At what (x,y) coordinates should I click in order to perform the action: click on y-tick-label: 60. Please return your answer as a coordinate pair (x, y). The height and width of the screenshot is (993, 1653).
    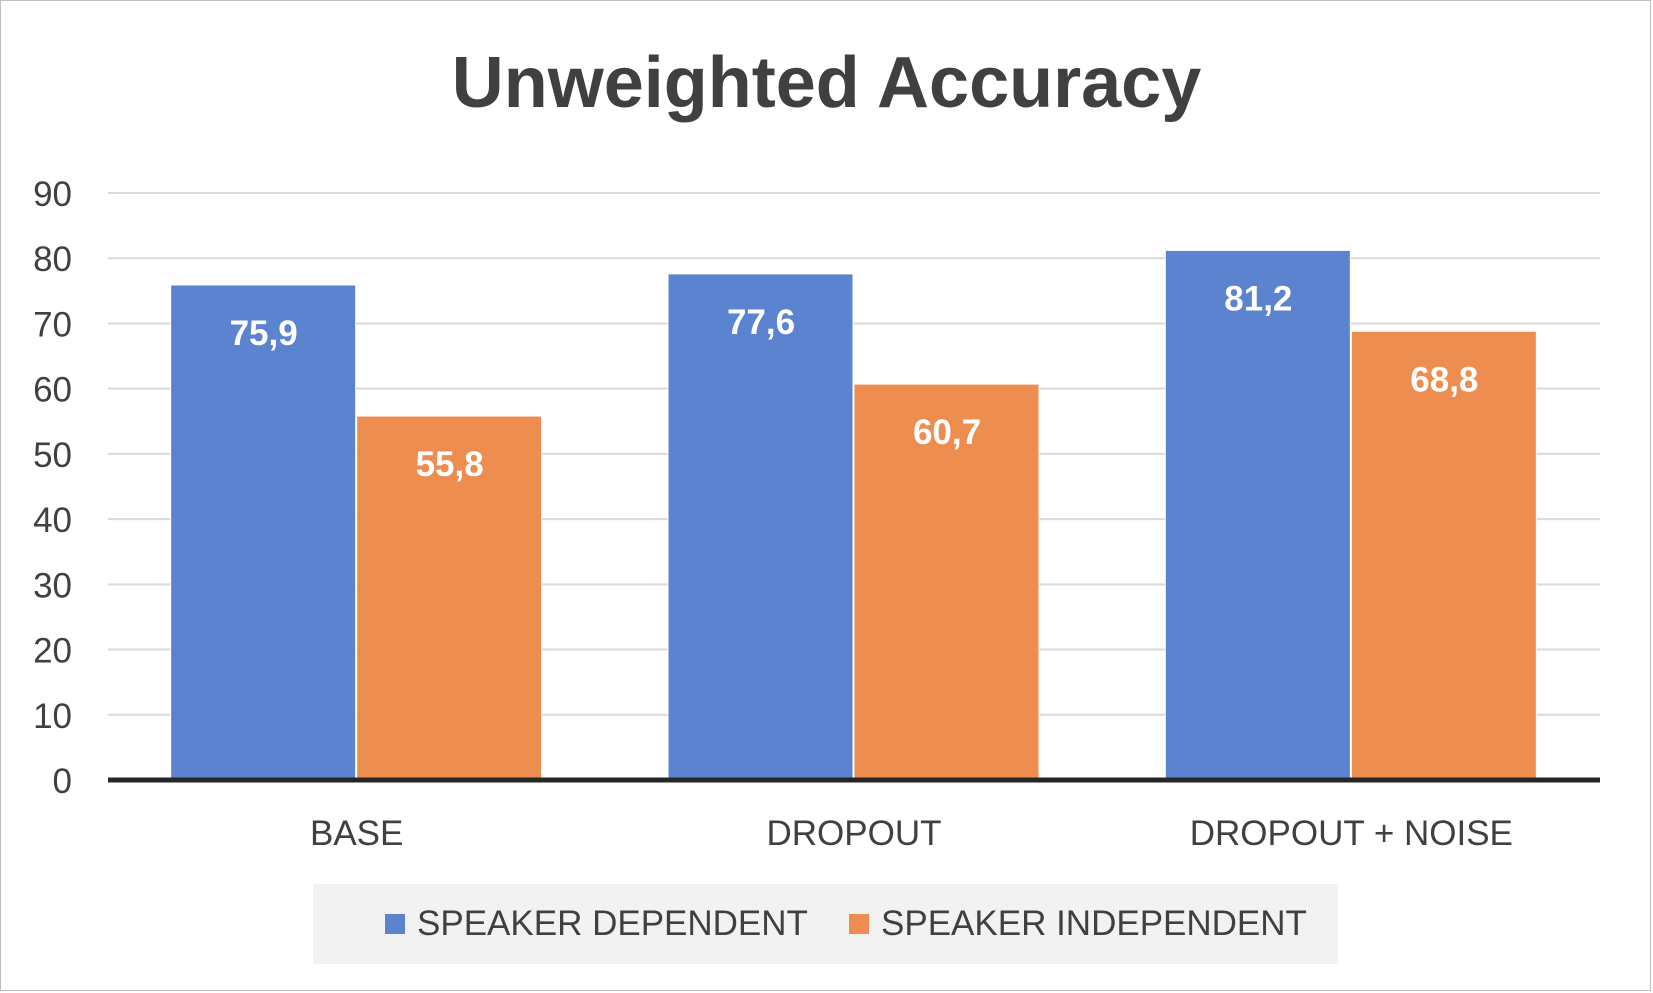
    Looking at the image, I should click on (52, 390).